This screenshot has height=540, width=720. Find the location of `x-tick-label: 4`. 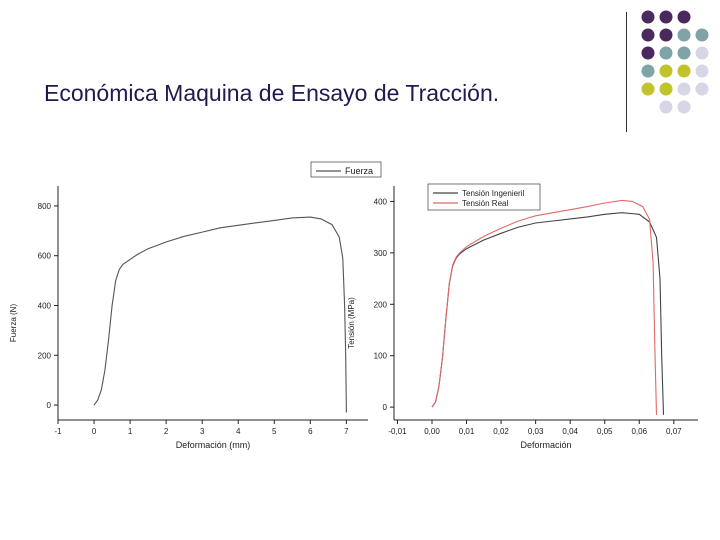

x-tick-label: 4 is located at coordinates (238, 431).